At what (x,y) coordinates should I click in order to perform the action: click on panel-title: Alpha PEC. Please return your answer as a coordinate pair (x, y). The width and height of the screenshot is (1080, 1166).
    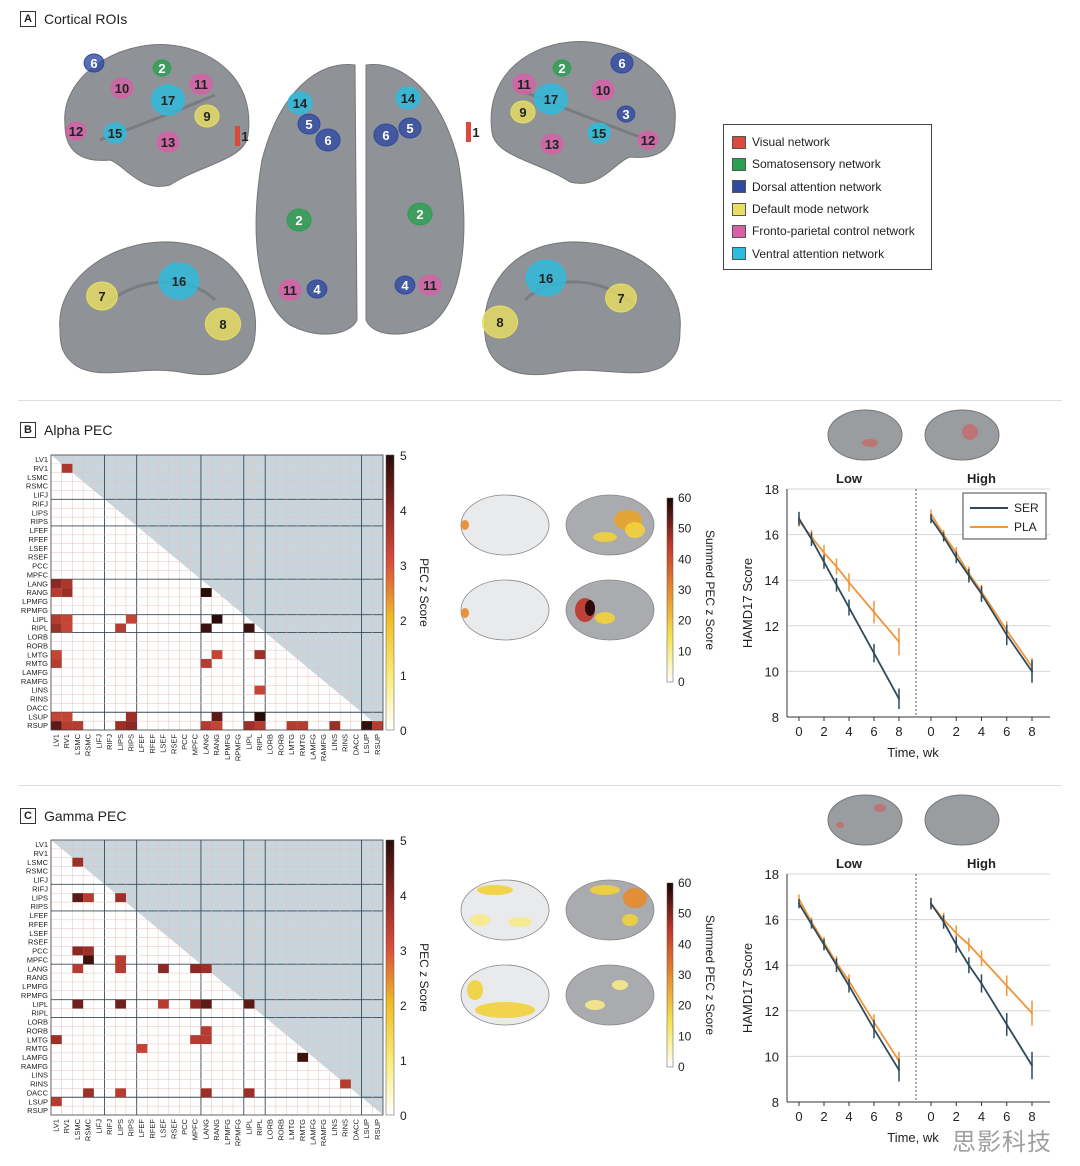
    Looking at the image, I should click on (78, 430).